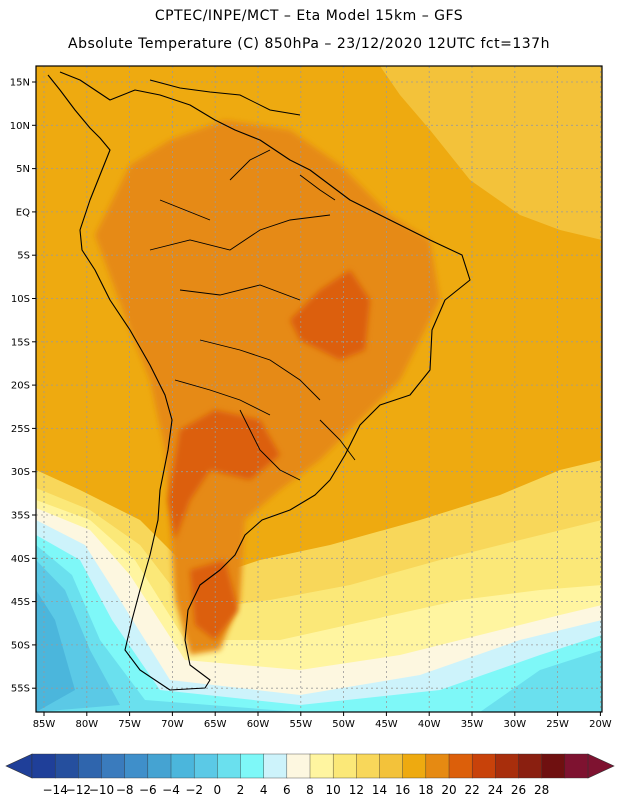 The width and height of the screenshot is (618, 800). Describe the element at coordinates (429, 724) in the screenshot. I see `lon-label: 40W` at that location.